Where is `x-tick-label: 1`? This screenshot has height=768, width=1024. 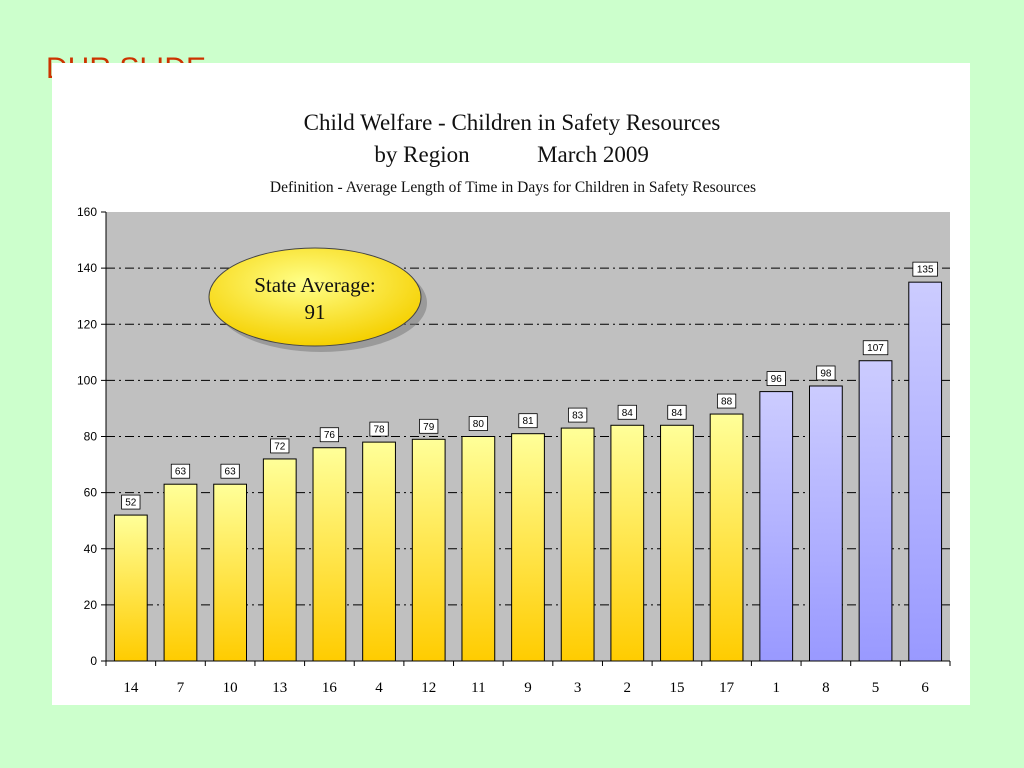 x-tick-label: 1 is located at coordinates (776, 688).